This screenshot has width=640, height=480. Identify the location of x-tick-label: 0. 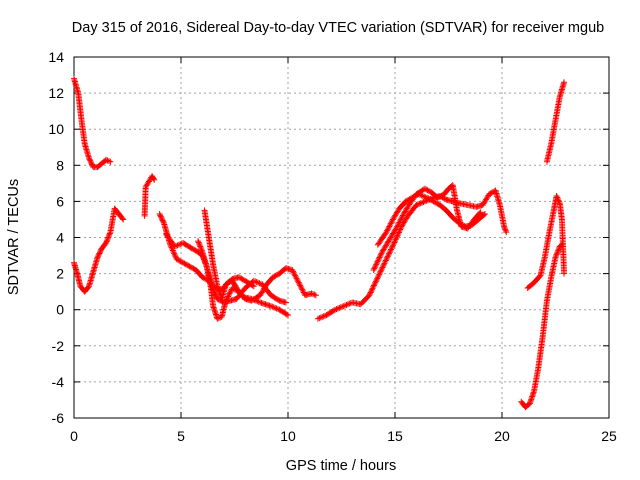
(74, 436).